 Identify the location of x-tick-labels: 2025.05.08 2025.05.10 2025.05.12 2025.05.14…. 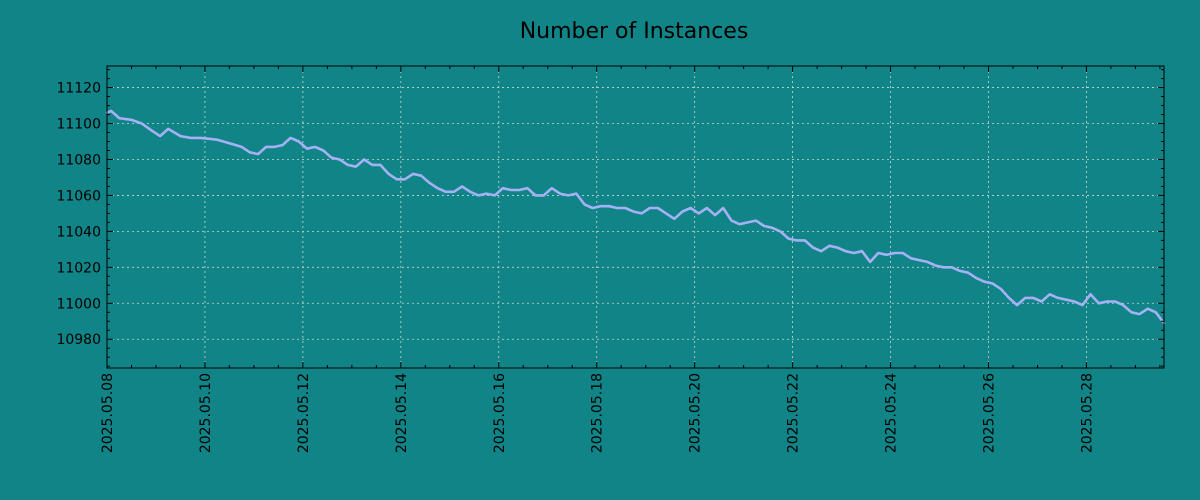
(597, 413).